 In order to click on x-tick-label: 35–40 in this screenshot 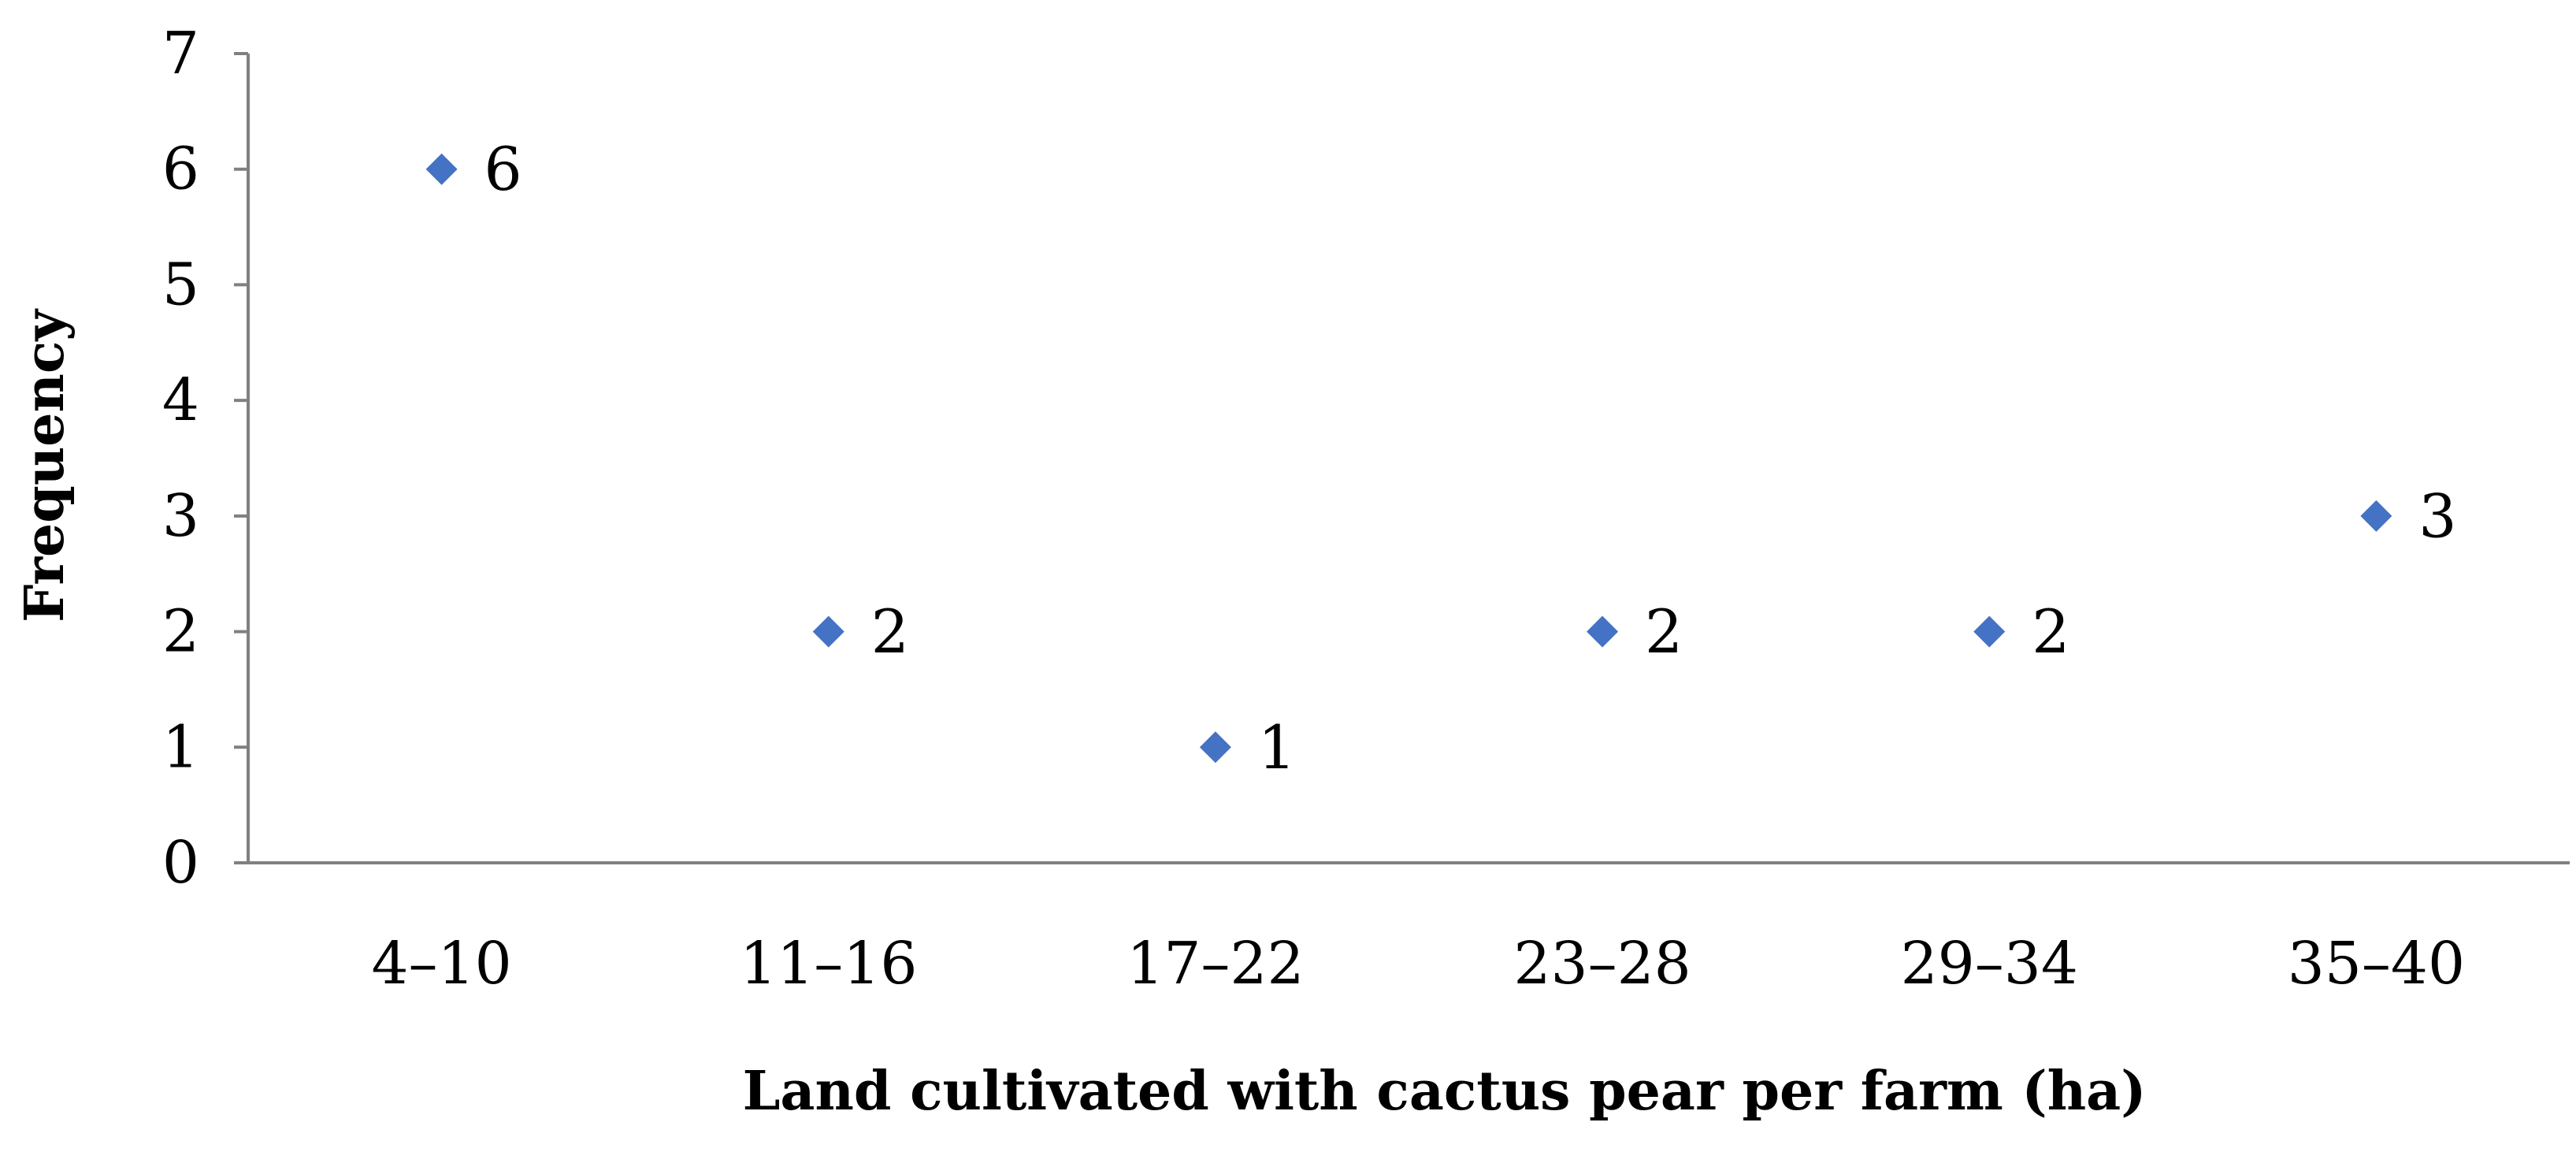, I will do `click(2376, 964)`.